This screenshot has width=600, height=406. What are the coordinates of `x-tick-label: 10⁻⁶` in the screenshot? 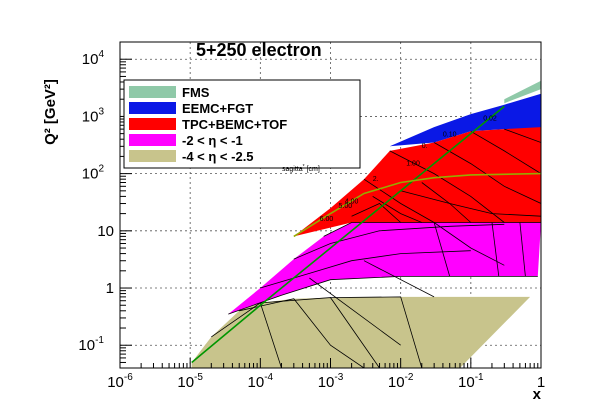 It's located at (120, 381).